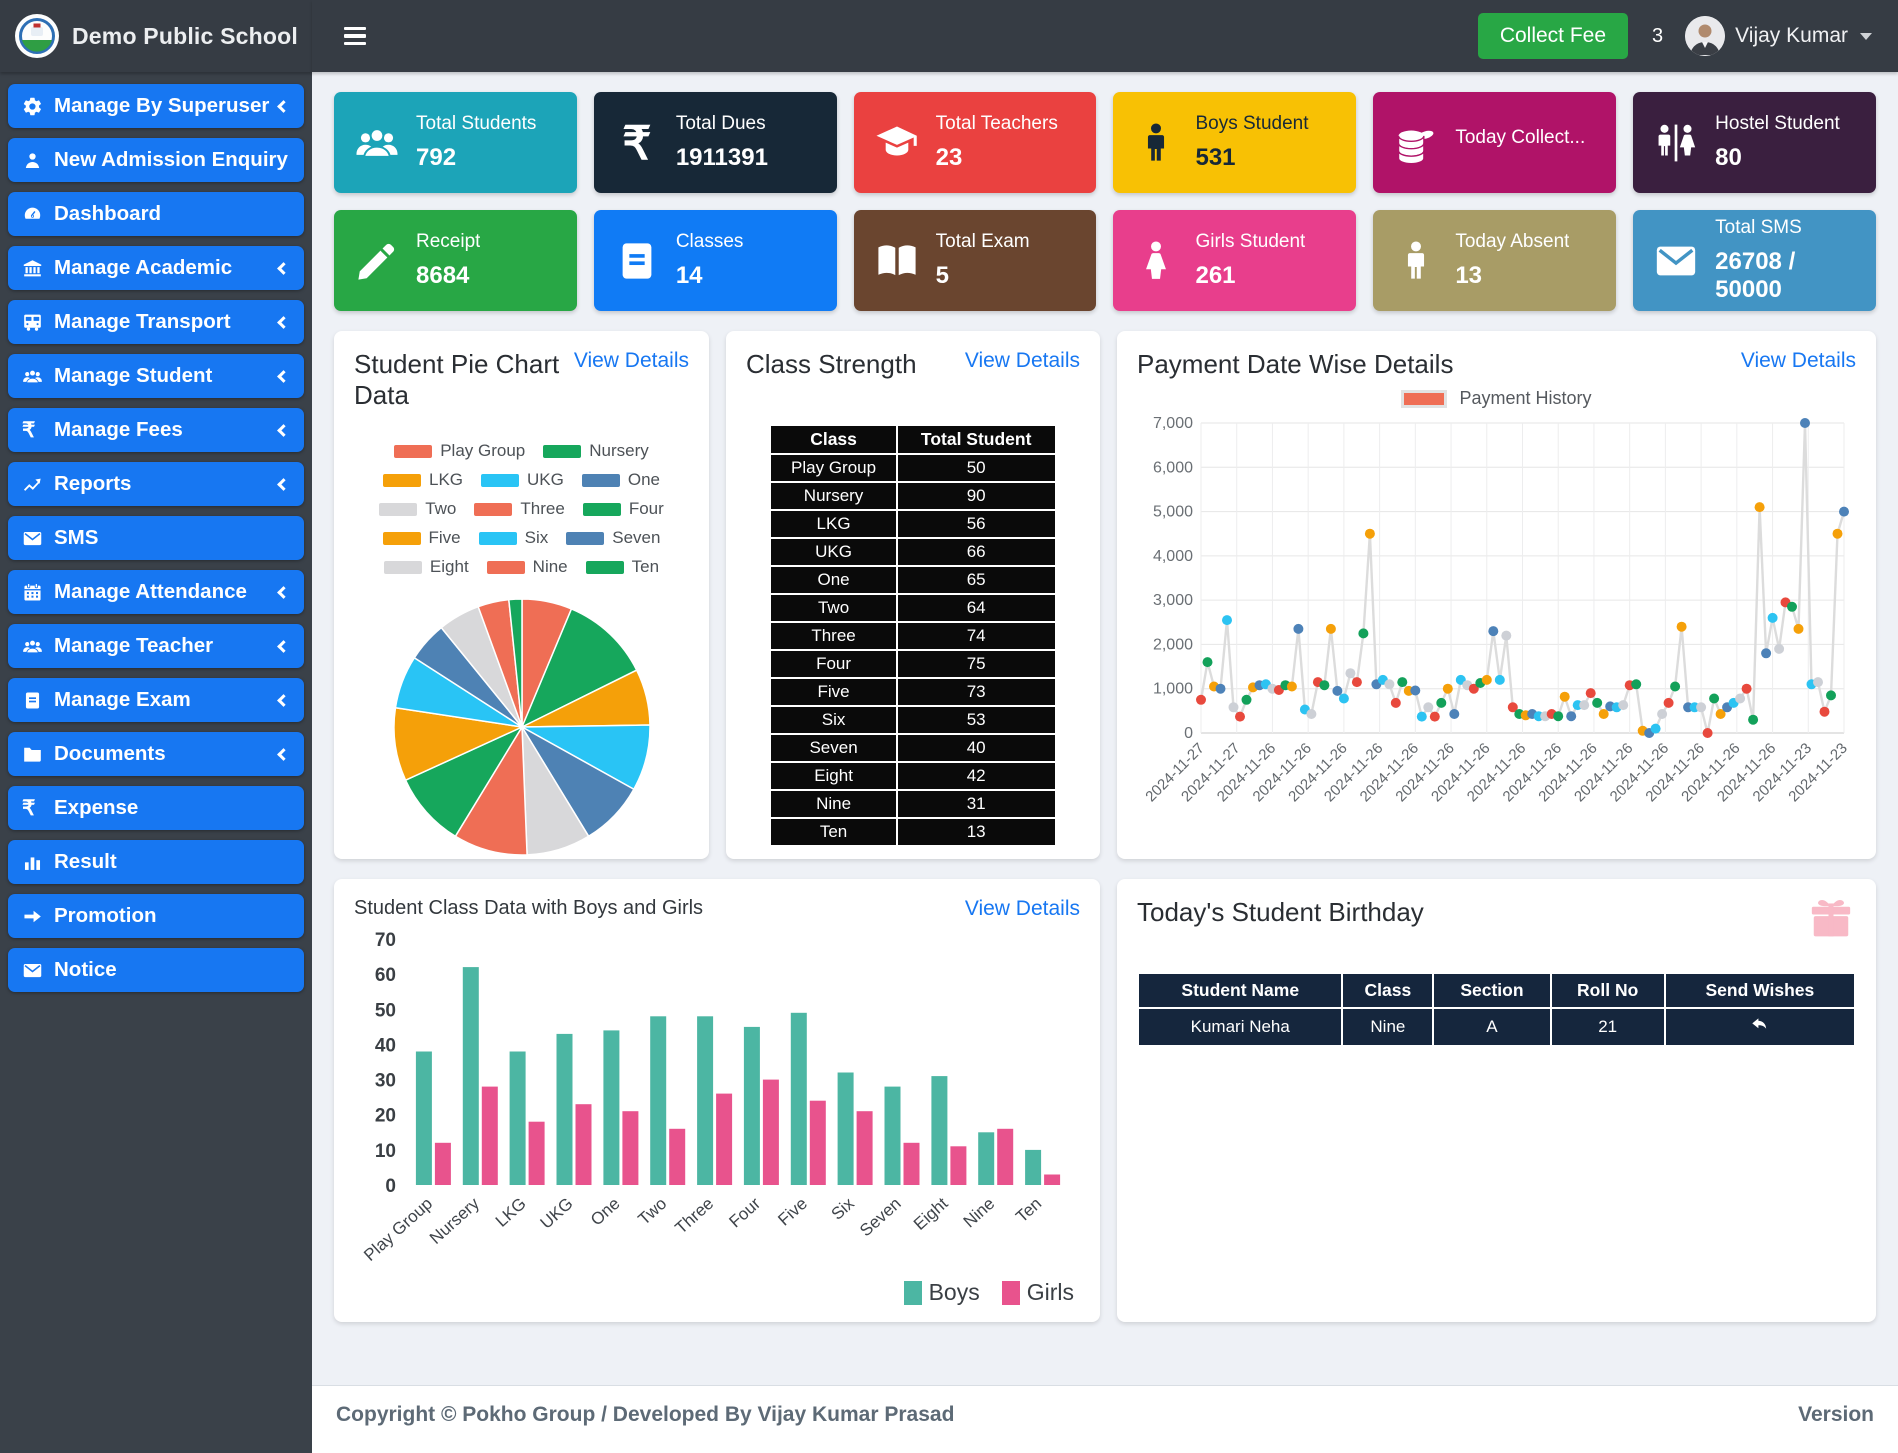  I want to click on sidebar-item-new-admission-enquiry: New Admission Enquiry, so click(156, 160).